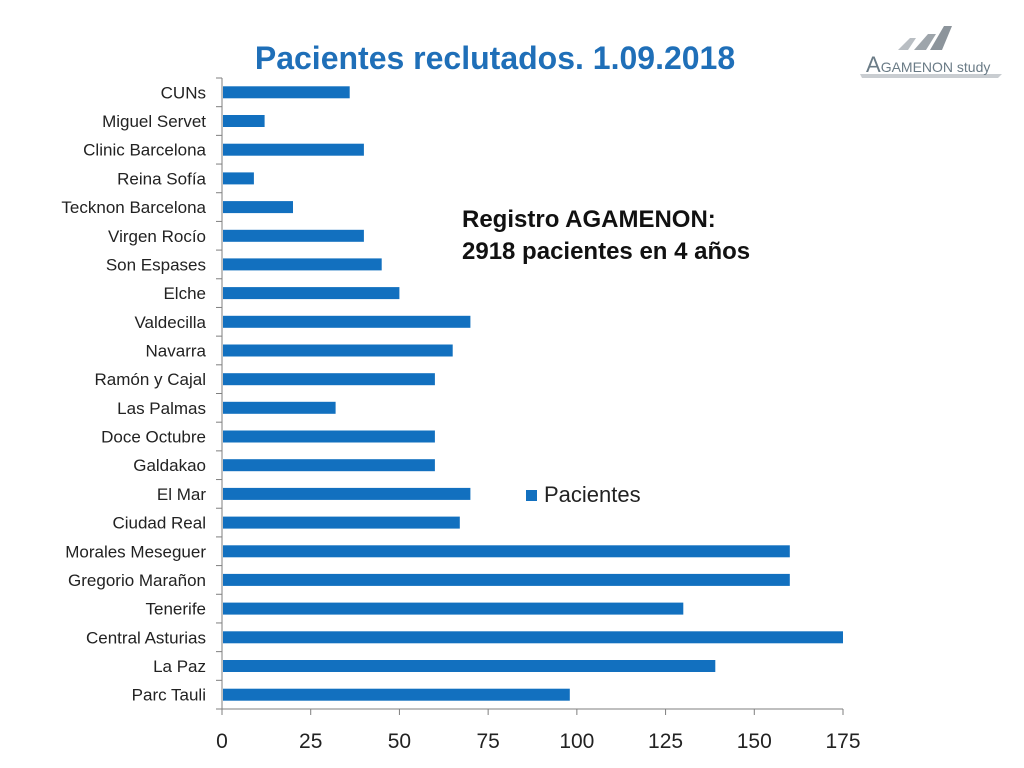  Describe the element at coordinates (170, 322) in the screenshot. I see `category-label: Valdecilla` at that location.